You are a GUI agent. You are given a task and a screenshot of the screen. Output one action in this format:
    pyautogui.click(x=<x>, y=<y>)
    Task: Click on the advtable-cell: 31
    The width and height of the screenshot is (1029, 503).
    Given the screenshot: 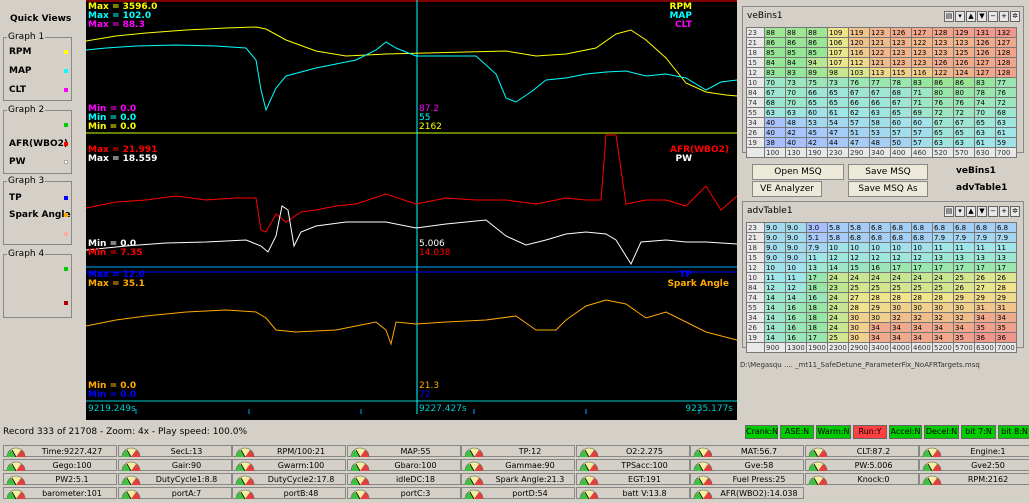 What is the action you would take?
    pyautogui.click(x=1006, y=307)
    